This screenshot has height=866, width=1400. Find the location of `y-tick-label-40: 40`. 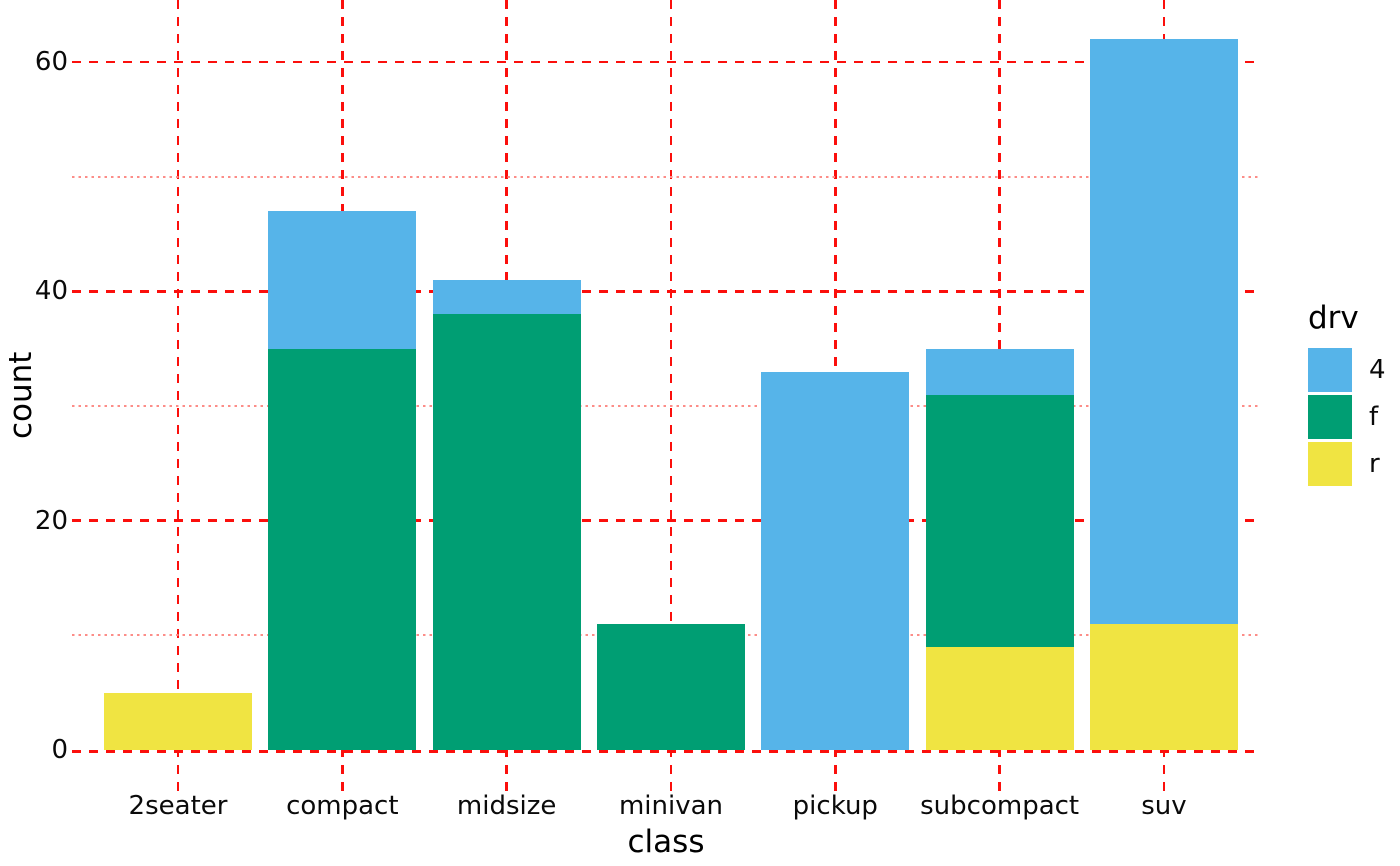

y-tick-label-40: 40 is located at coordinates (51, 291).